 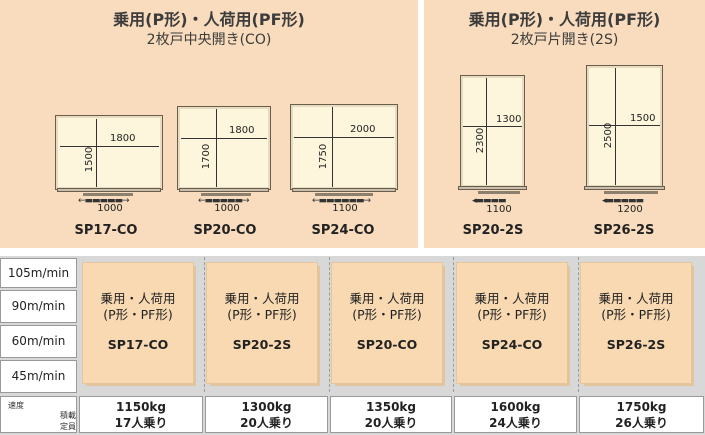 What do you see at coordinates (262, 344) in the screenshot?
I see `box-model-label: SP20-2S` at bounding box center [262, 344].